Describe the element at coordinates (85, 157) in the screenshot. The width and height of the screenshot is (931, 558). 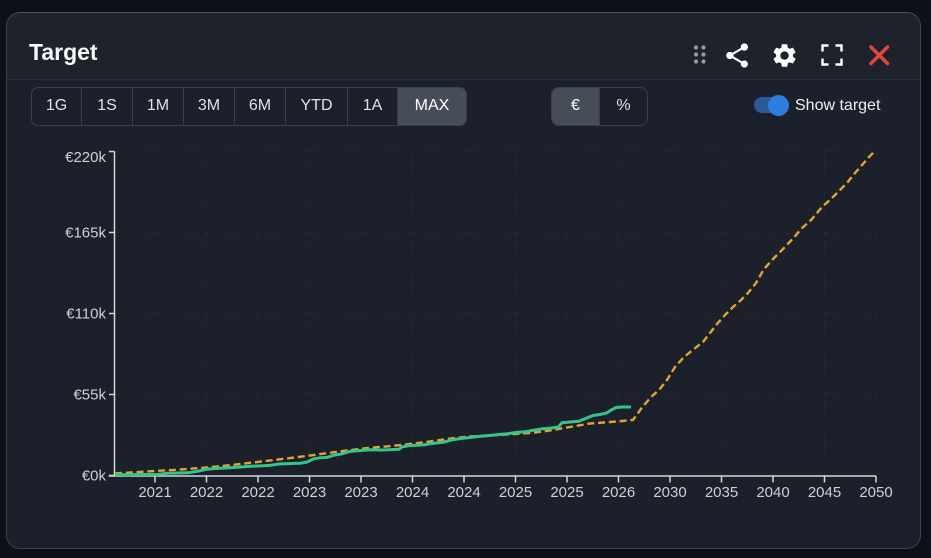
I see `svg-text: €220k` at that location.